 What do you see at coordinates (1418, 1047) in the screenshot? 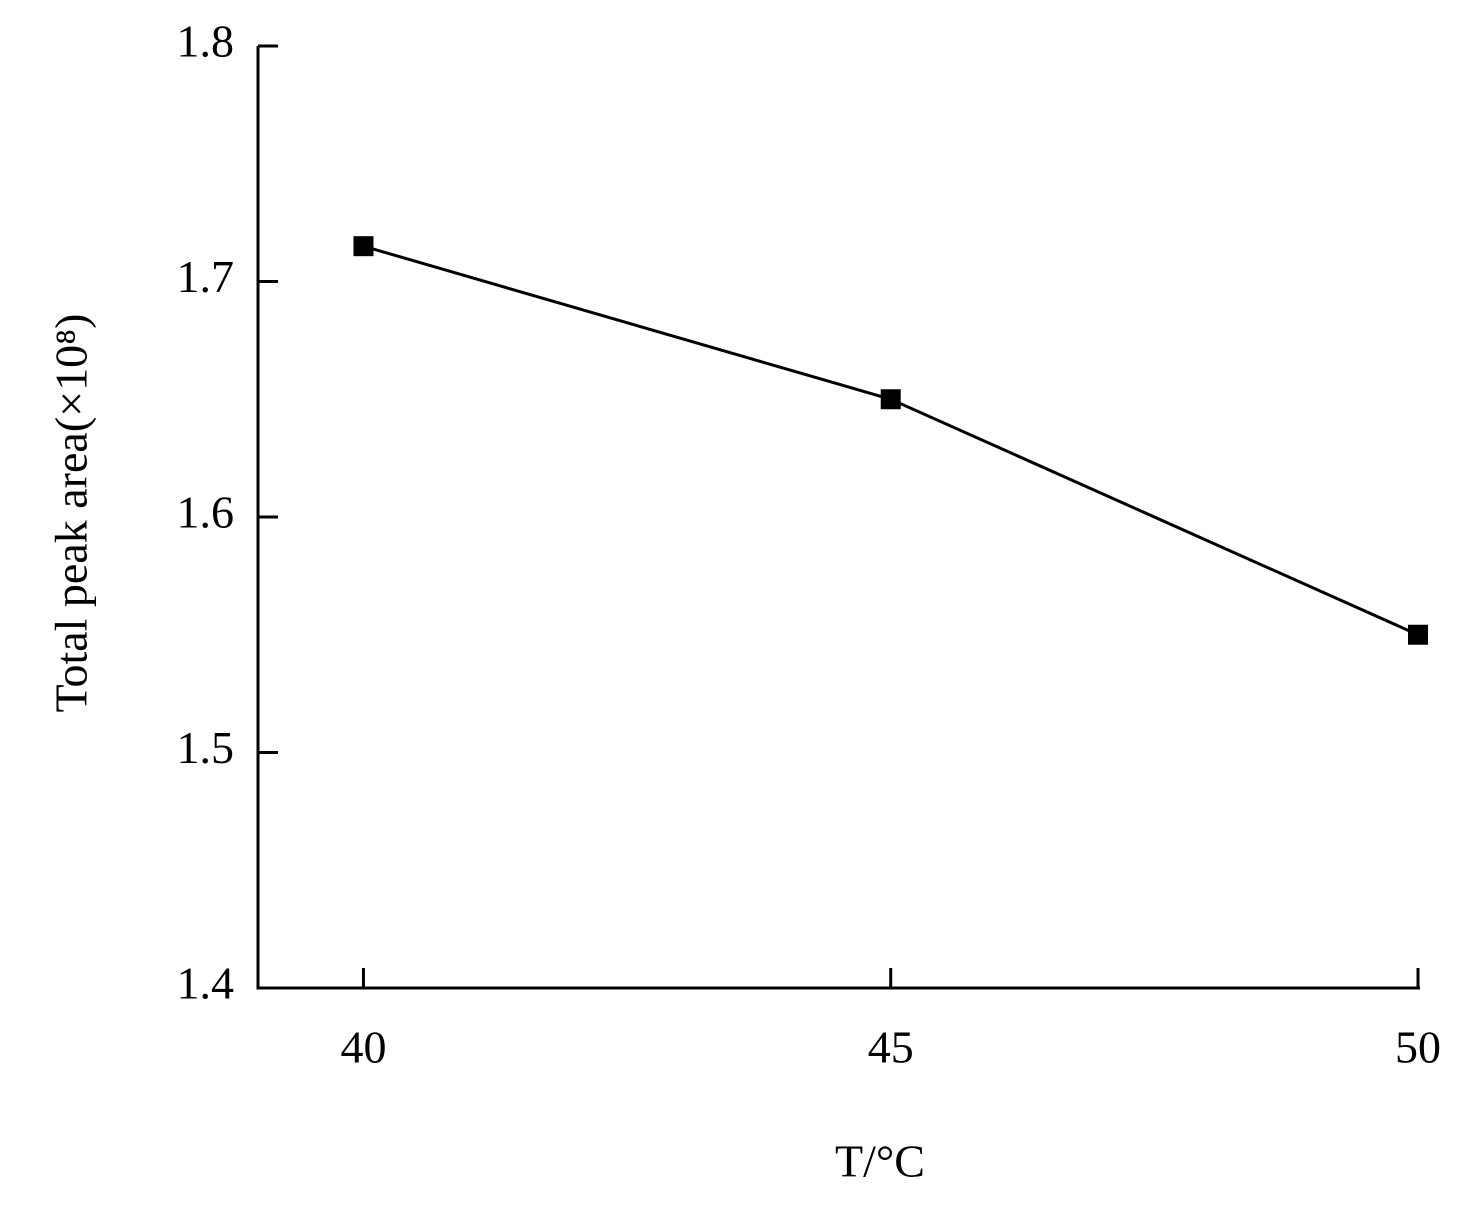
I see `x-tick-label: 50` at bounding box center [1418, 1047].